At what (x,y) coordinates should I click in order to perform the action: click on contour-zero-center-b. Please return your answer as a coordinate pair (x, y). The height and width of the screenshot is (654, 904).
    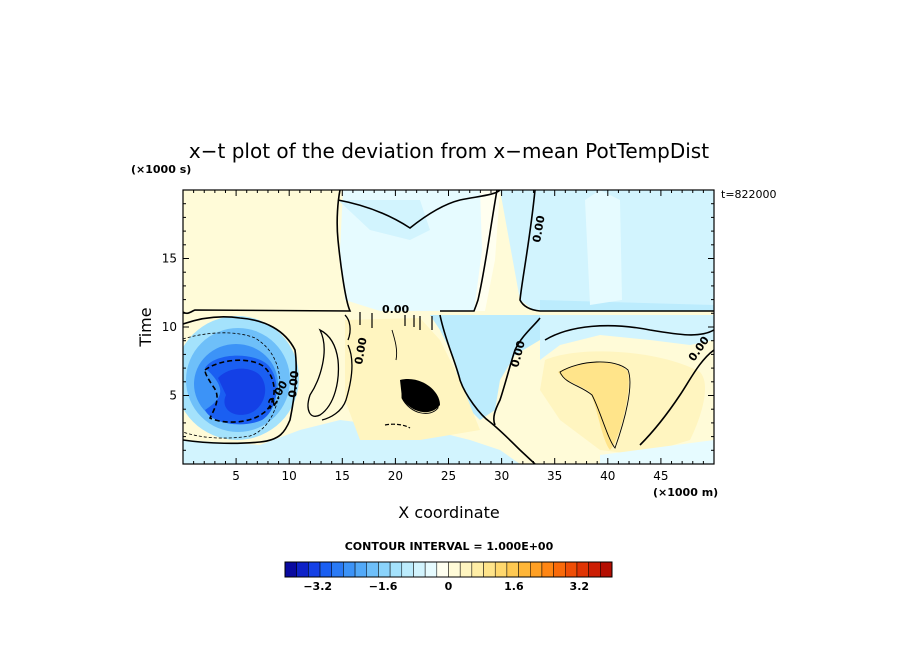
    Looking at the image, I should click on (337, 382).